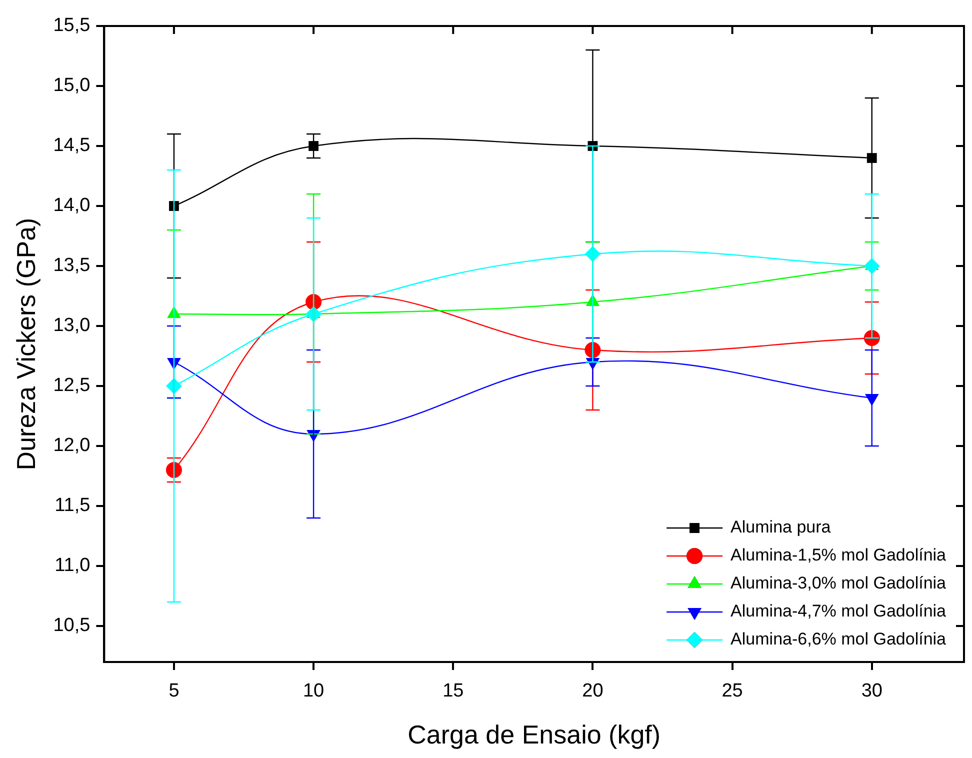  I want to click on y-tick-label: 12,5, so click(71, 385).